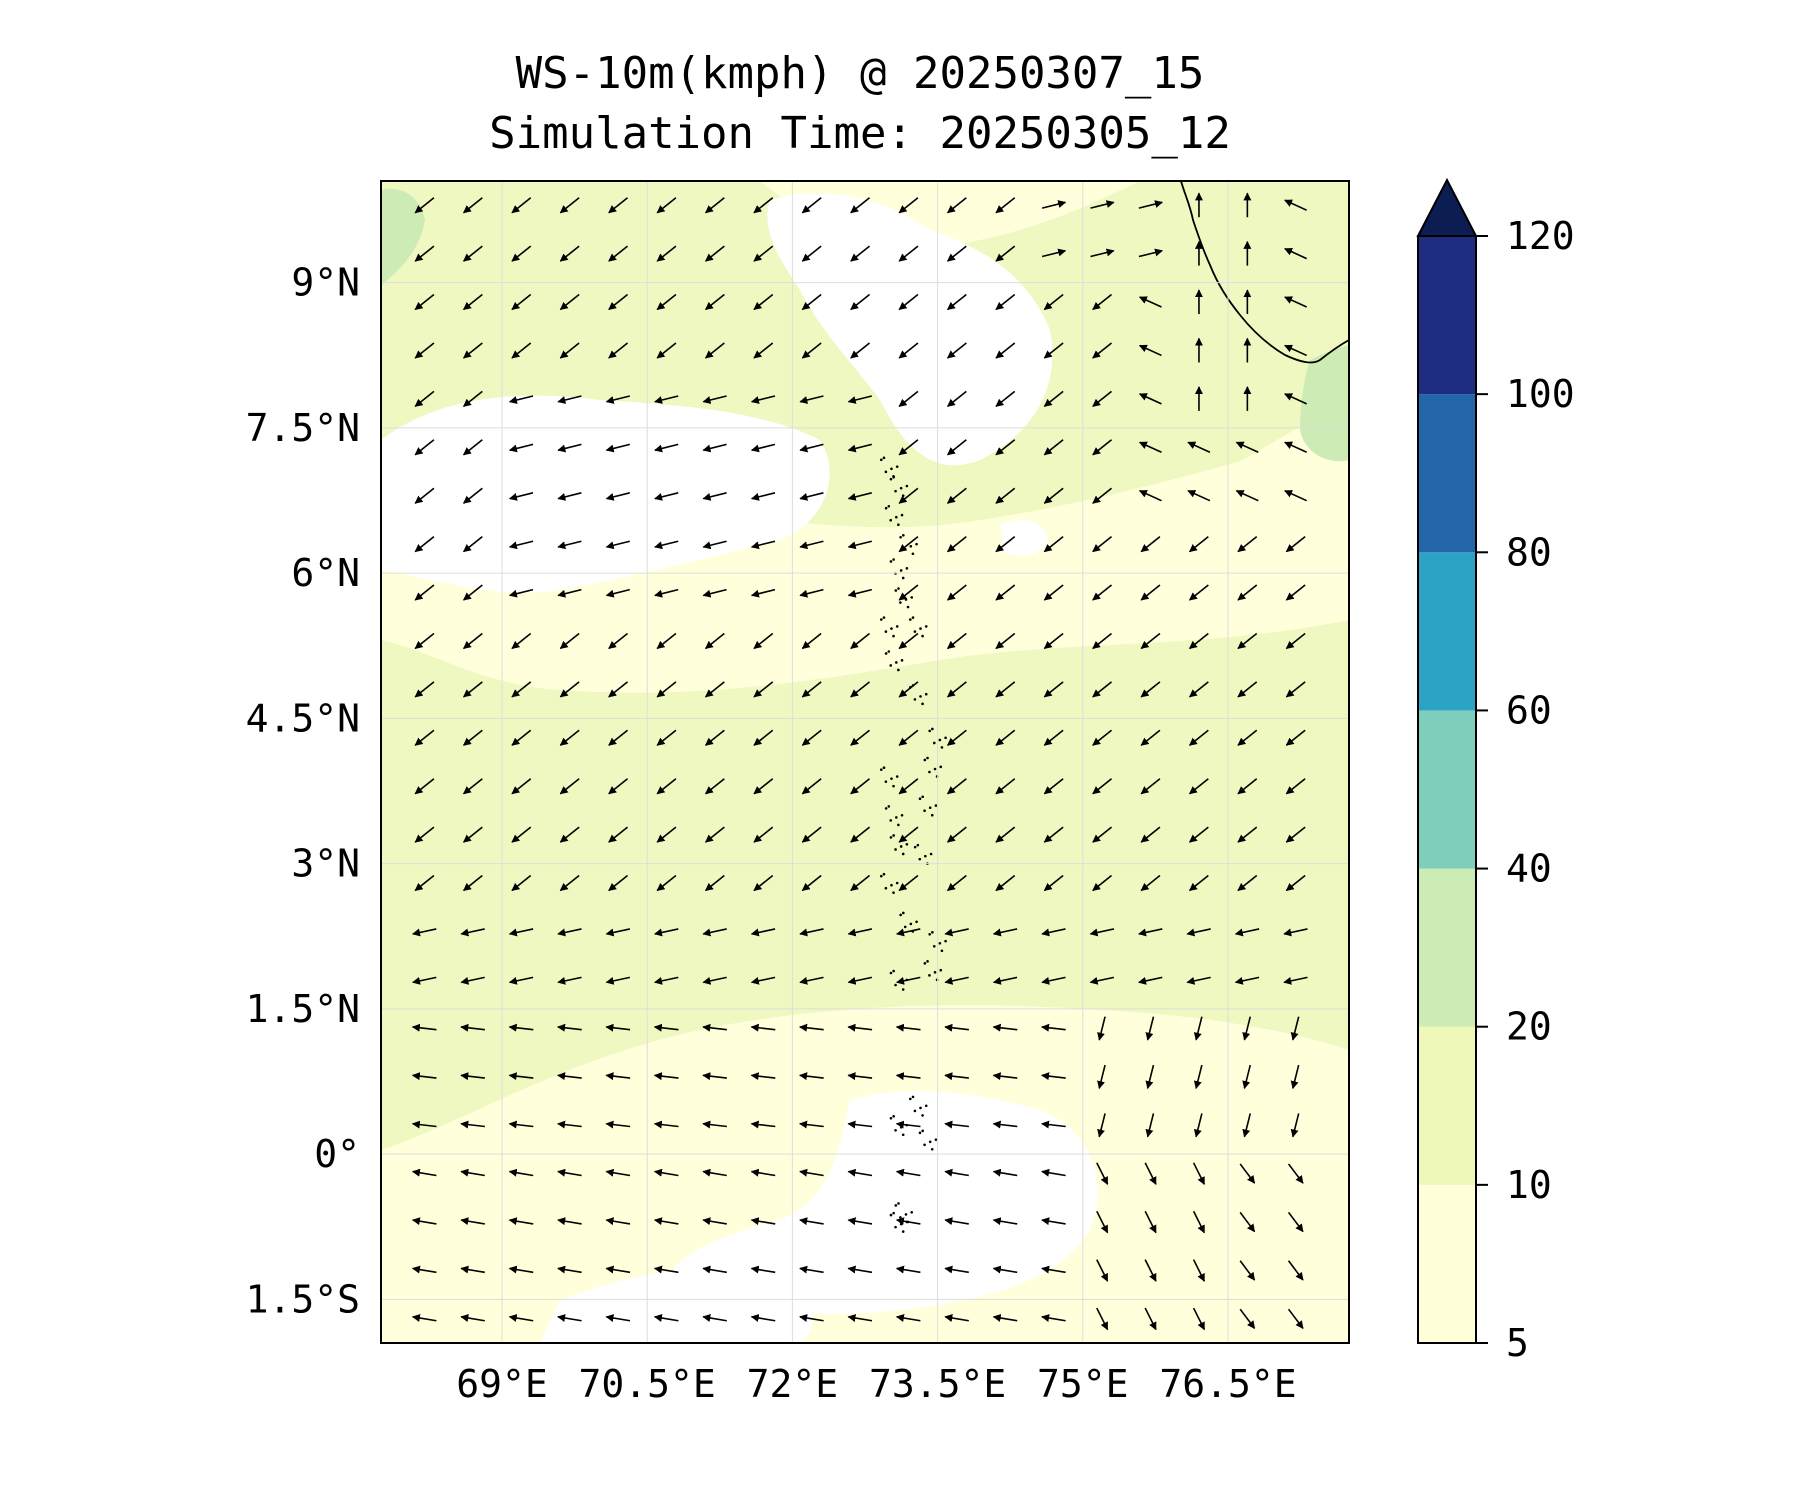 Image resolution: width=1800 pixels, height=1500 pixels. Describe the element at coordinates (325, 864) in the screenshot. I see `y-tick-label: 3°N` at that location.